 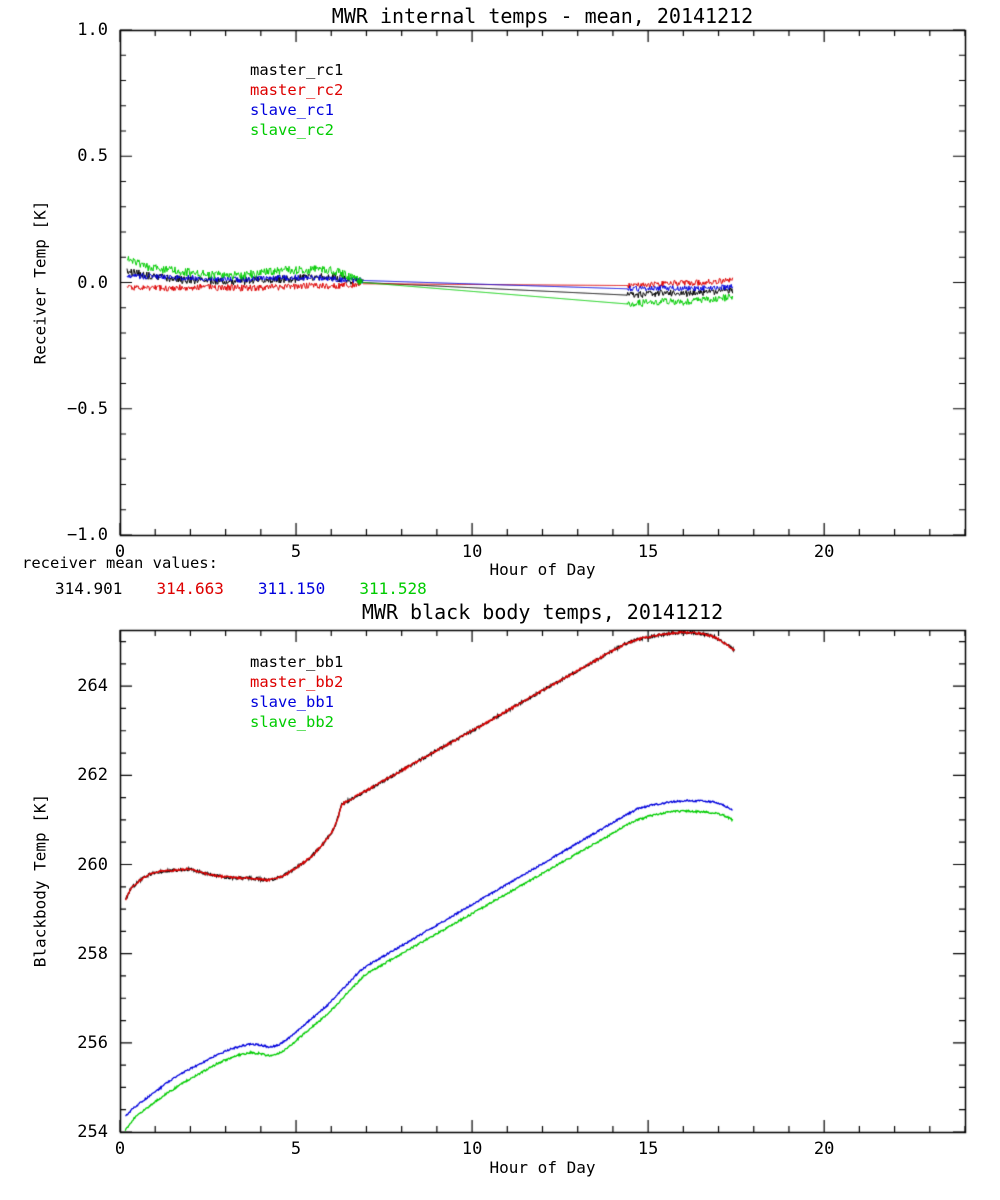 I want to click on legend-master_bb2: master_bb2, so click(x=297, y=682).